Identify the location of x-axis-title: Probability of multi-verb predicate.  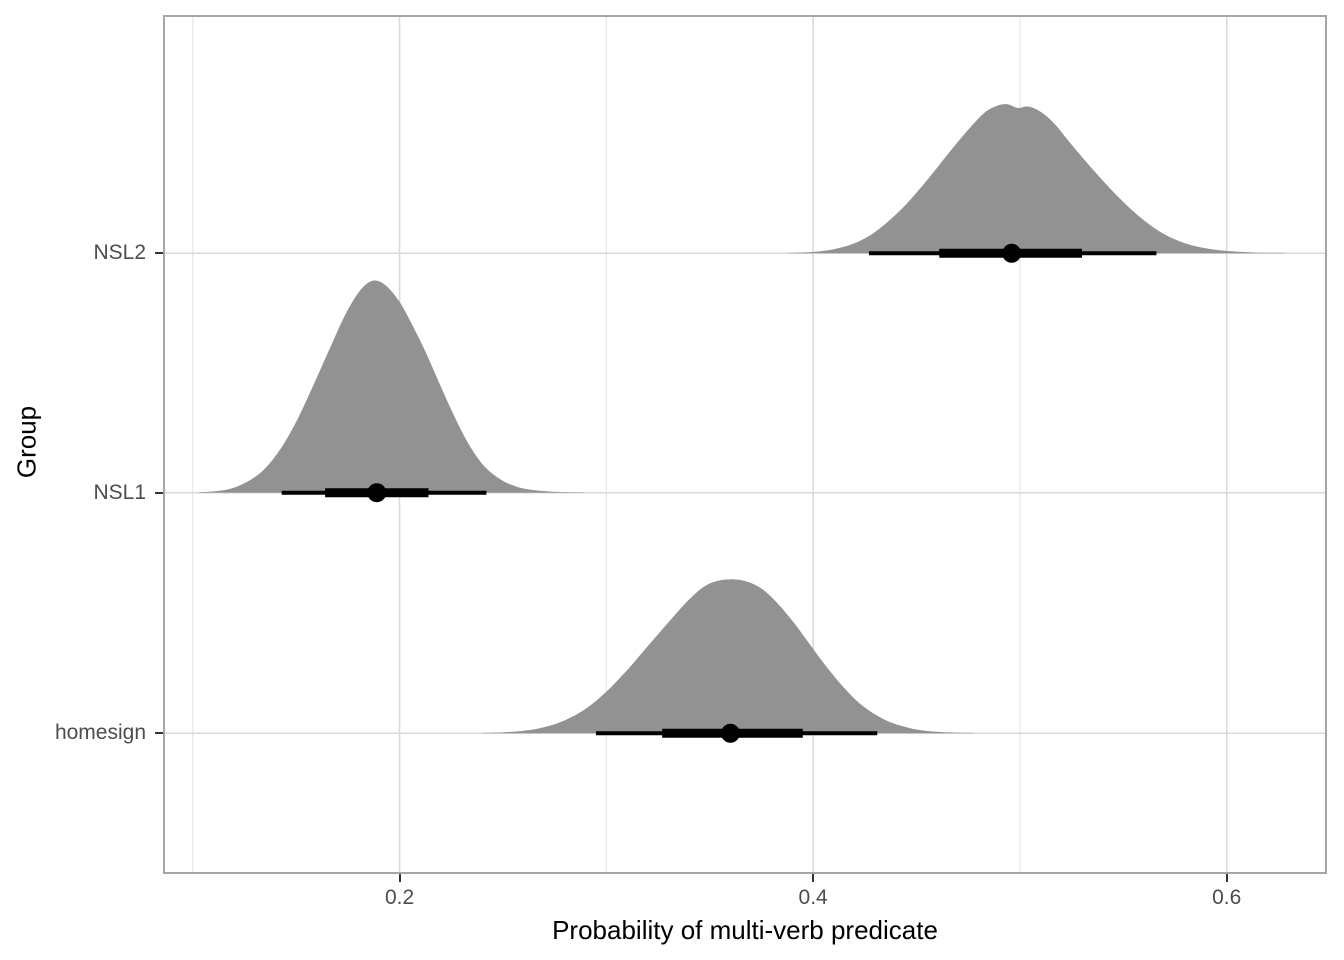
(745, 930).